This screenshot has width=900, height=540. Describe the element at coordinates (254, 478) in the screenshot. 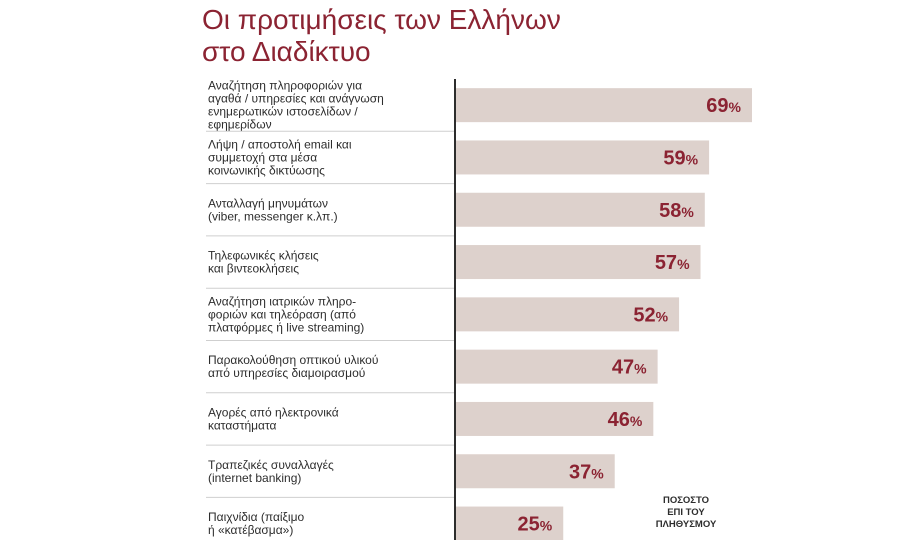

I see `category-label-line: (internet banking)` at that location.